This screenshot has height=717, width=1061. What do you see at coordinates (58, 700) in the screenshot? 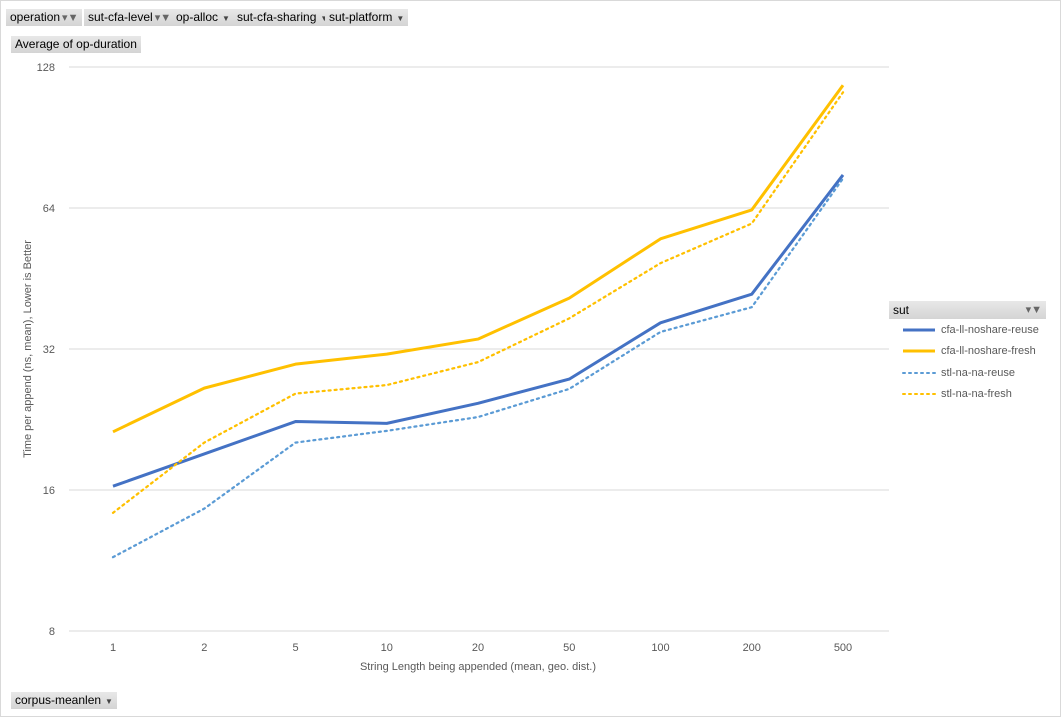
I see `axis-field-label: corpus-meanlen` at bounding box center [58, 700].